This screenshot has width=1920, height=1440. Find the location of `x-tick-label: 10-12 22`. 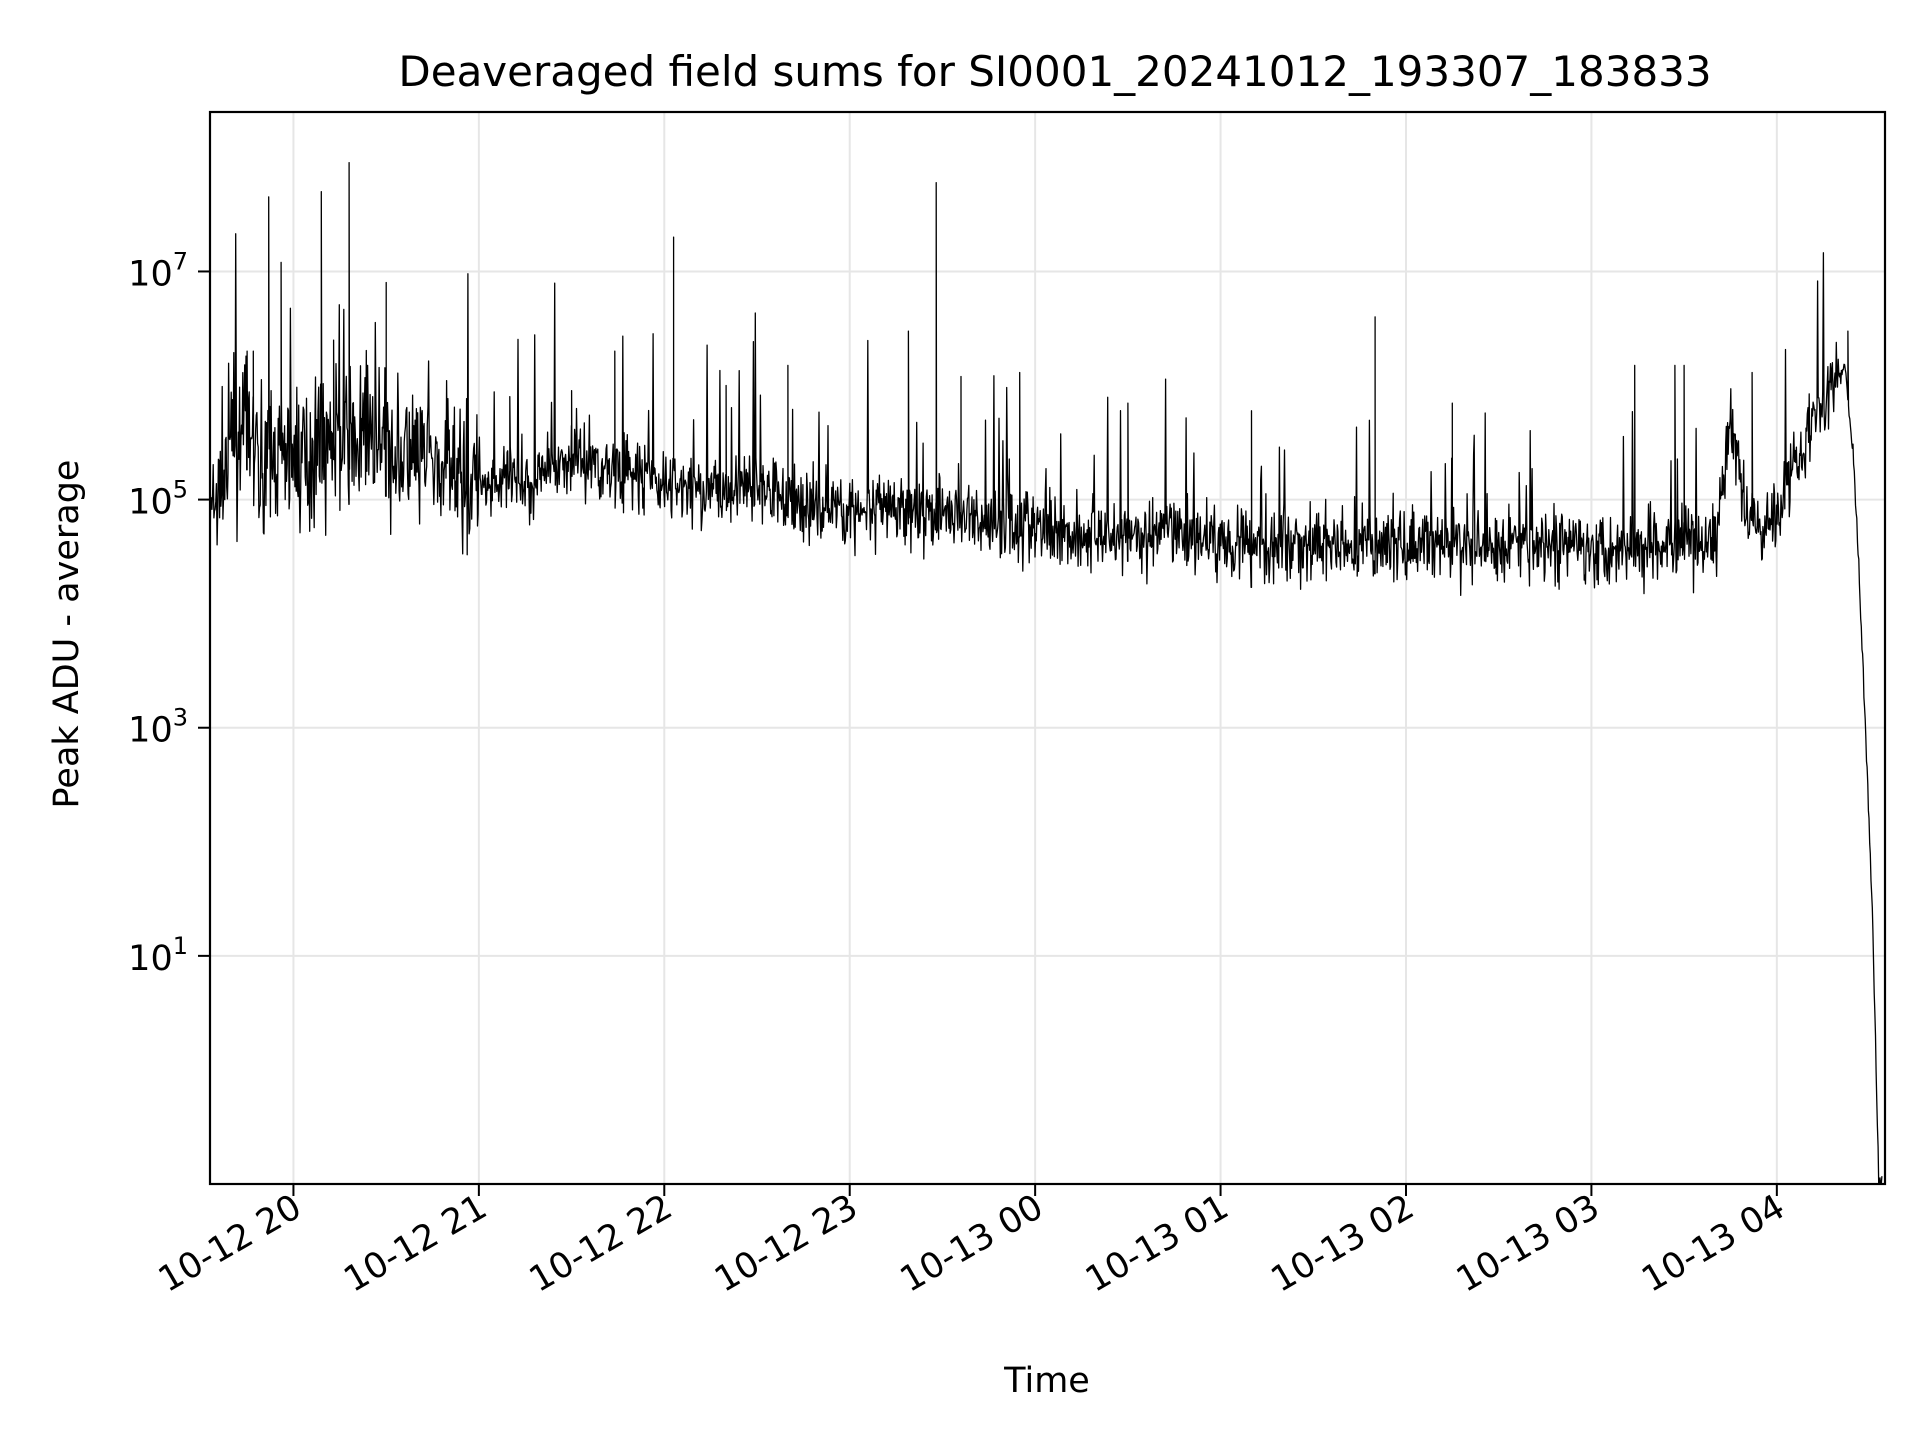

x-tick-label: 10-12 22 is located at coordinates (601, 1243).